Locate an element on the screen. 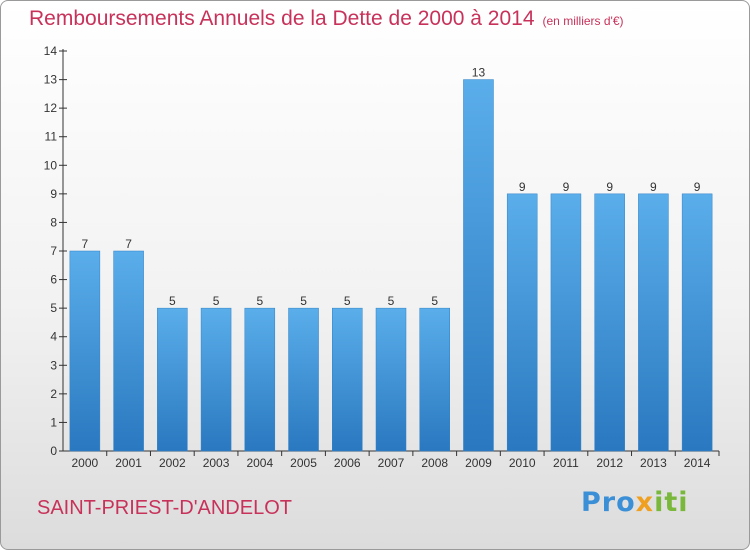 Image resolution: width=750 pixels, height=550 pixels. logo-part-2: x is located at coordinates (645, 502).